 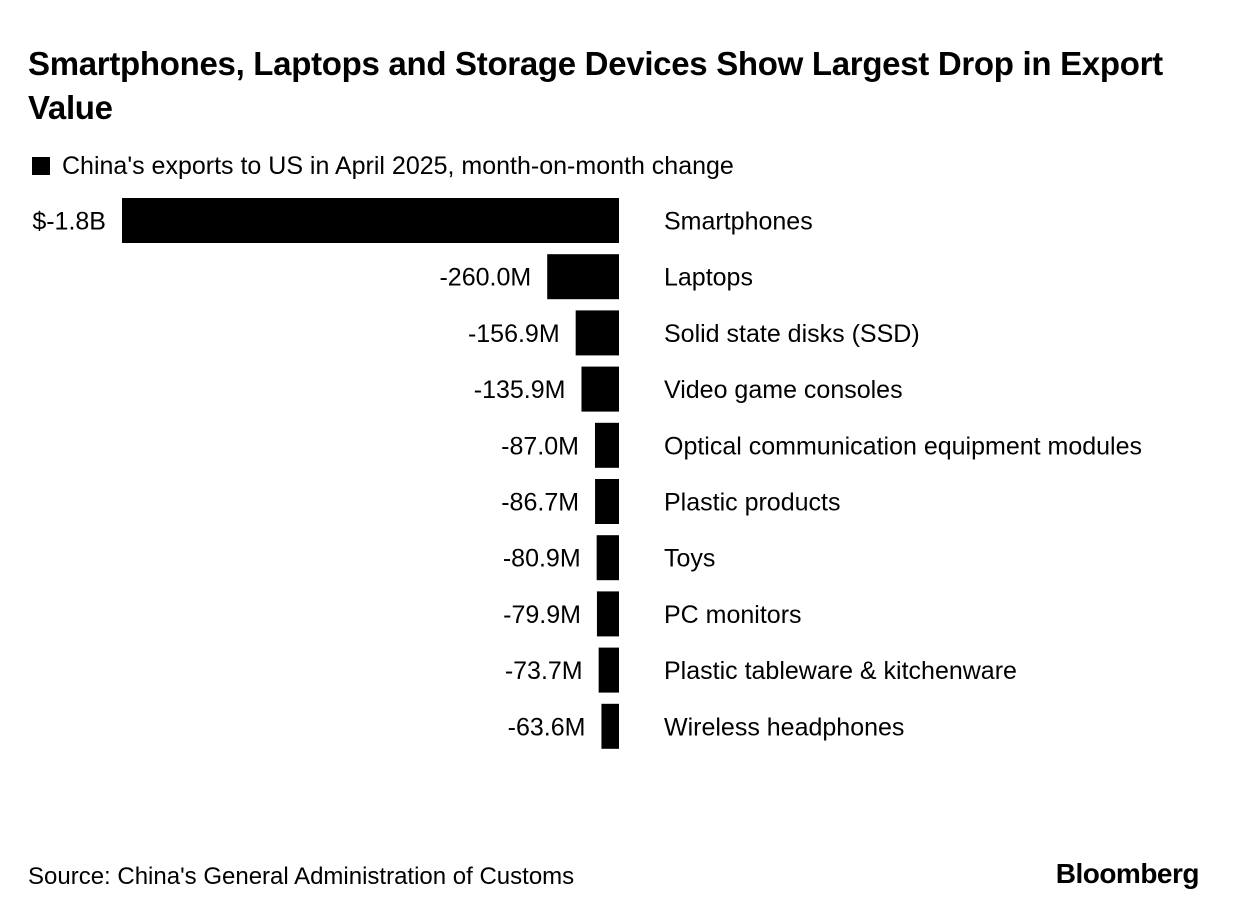 I want to click on category-label: PC monitors, so click(x=733, y=615).